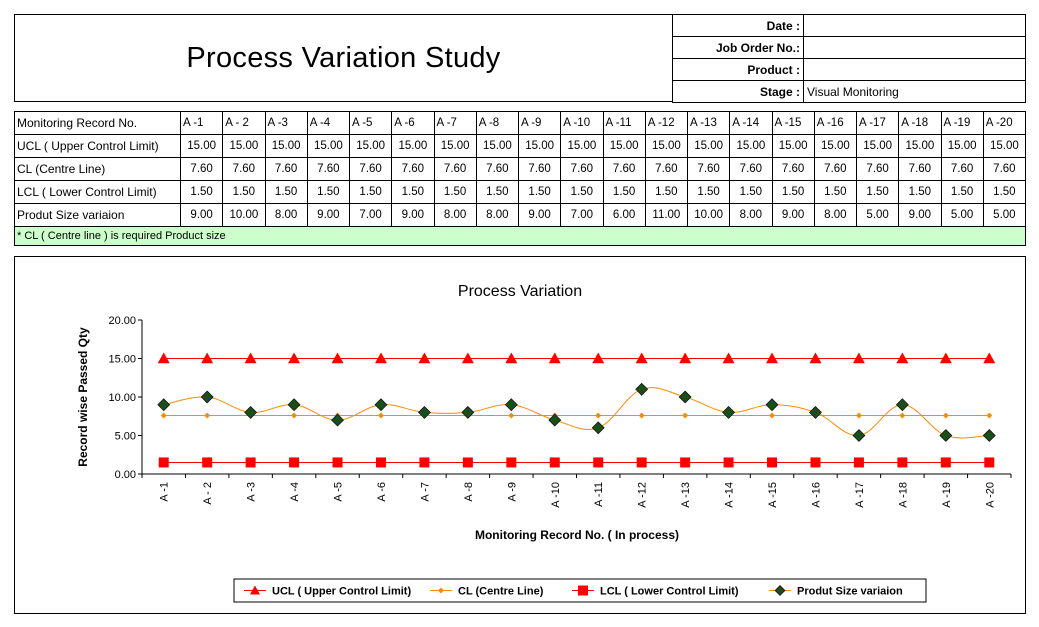 The height and width of the screenshot is (627, 1039). I want to click on x-tick-label: A - 2, so click(208, 493).